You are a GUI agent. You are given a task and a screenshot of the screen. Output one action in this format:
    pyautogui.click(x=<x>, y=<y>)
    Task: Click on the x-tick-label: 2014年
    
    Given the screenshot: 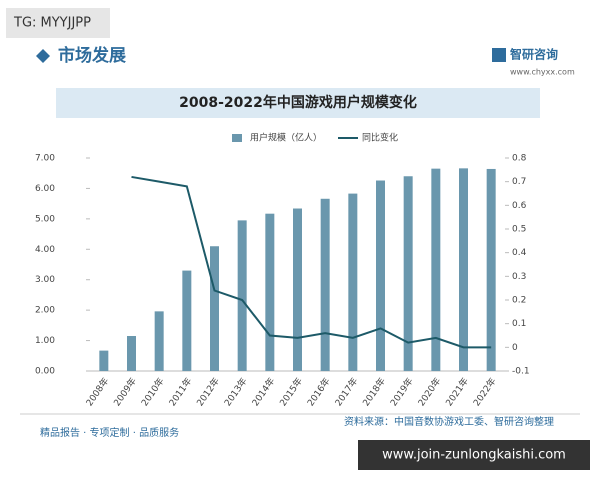 What is the action you would take?
    pyautogui.click(x=263, y=391)
    